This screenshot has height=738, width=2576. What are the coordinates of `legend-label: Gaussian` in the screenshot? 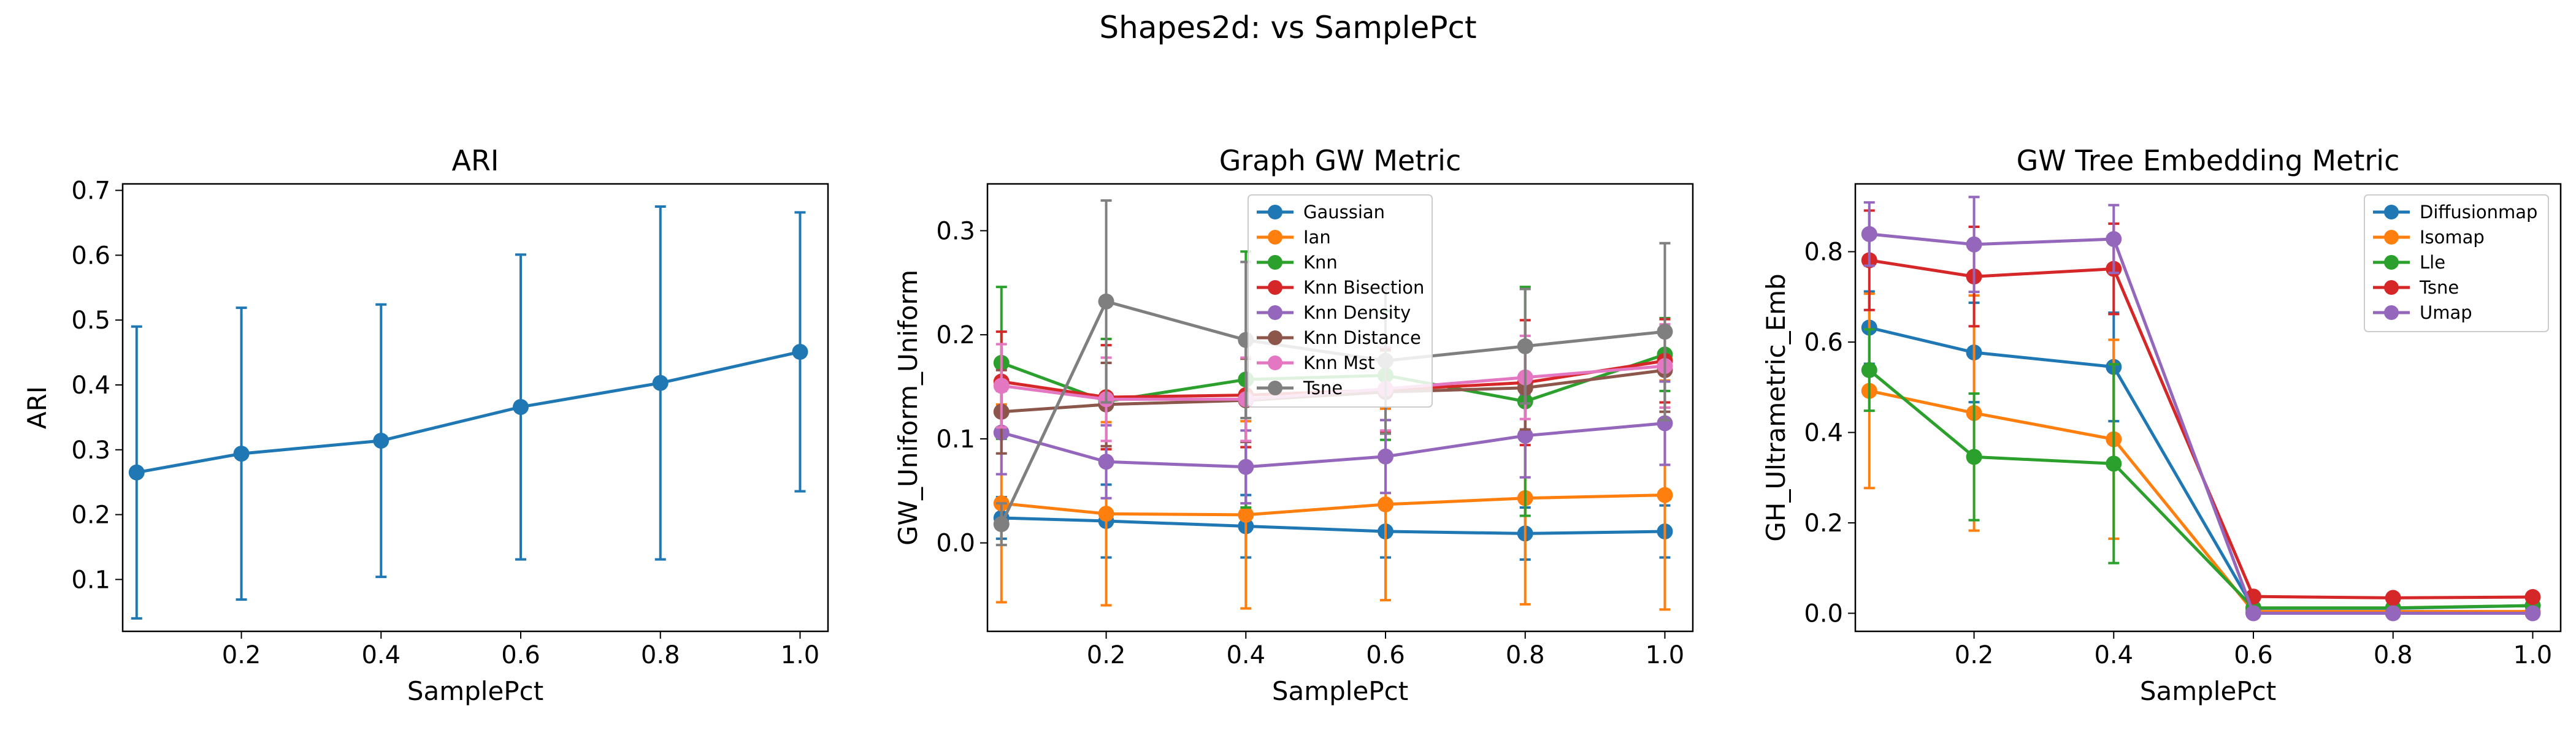 It's located at (1344, 212).